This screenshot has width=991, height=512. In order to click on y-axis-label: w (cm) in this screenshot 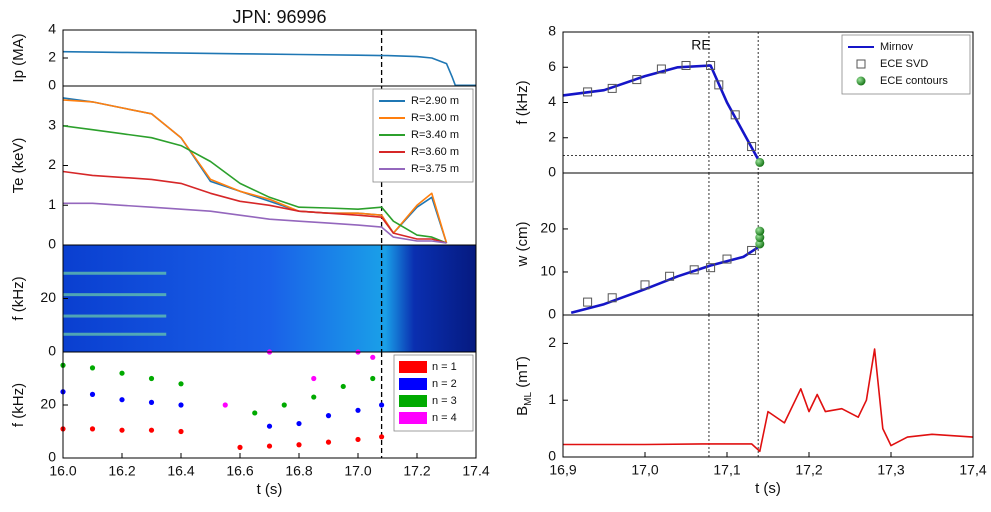, I will do `click(522, 245)`.